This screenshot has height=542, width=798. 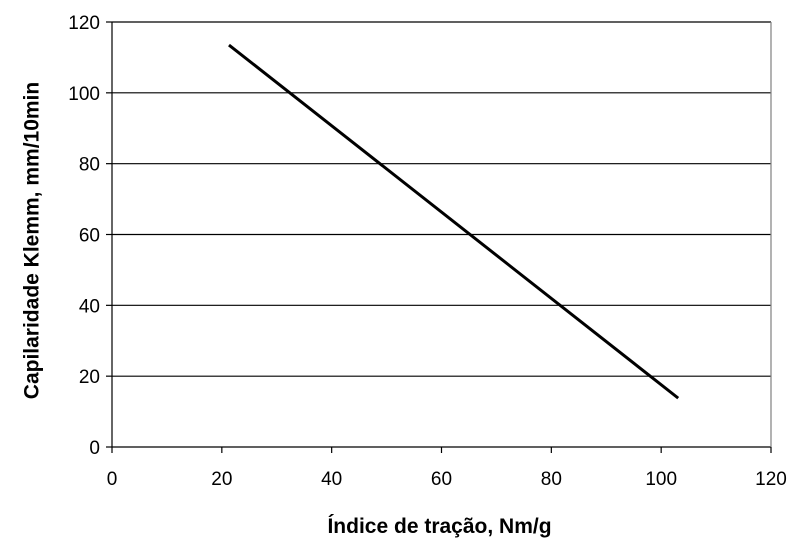 What do you see at coordinates (331, 479) in the screenshot?
I see `x-tick-label: 40` at bounding box center [331, 479].